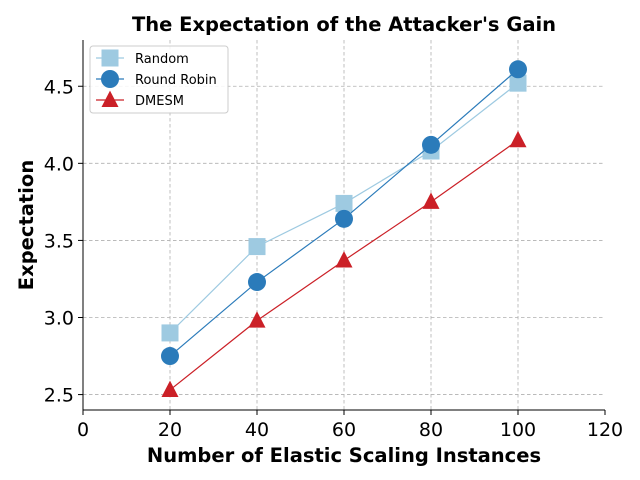 The image size is (640, 480). I want to click on legend-label: Round Robin, so click(176, 80).